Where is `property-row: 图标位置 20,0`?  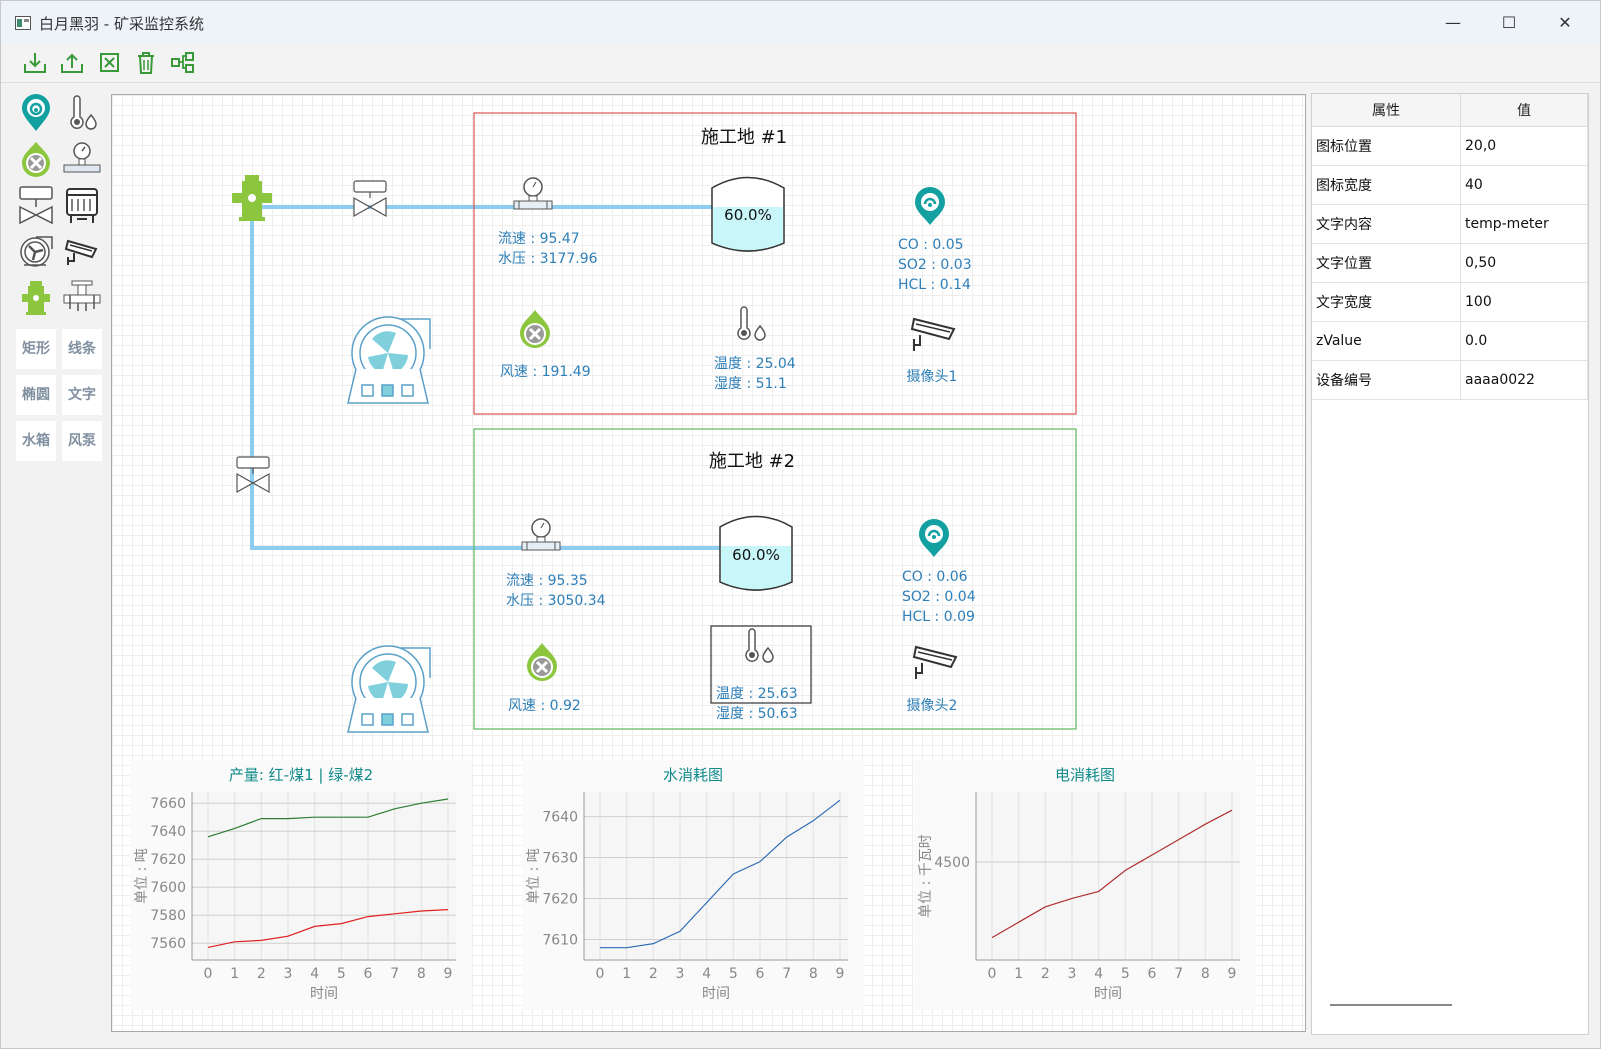
property-row: 图标位置 20,0 is located at coordinates (1450, 146).